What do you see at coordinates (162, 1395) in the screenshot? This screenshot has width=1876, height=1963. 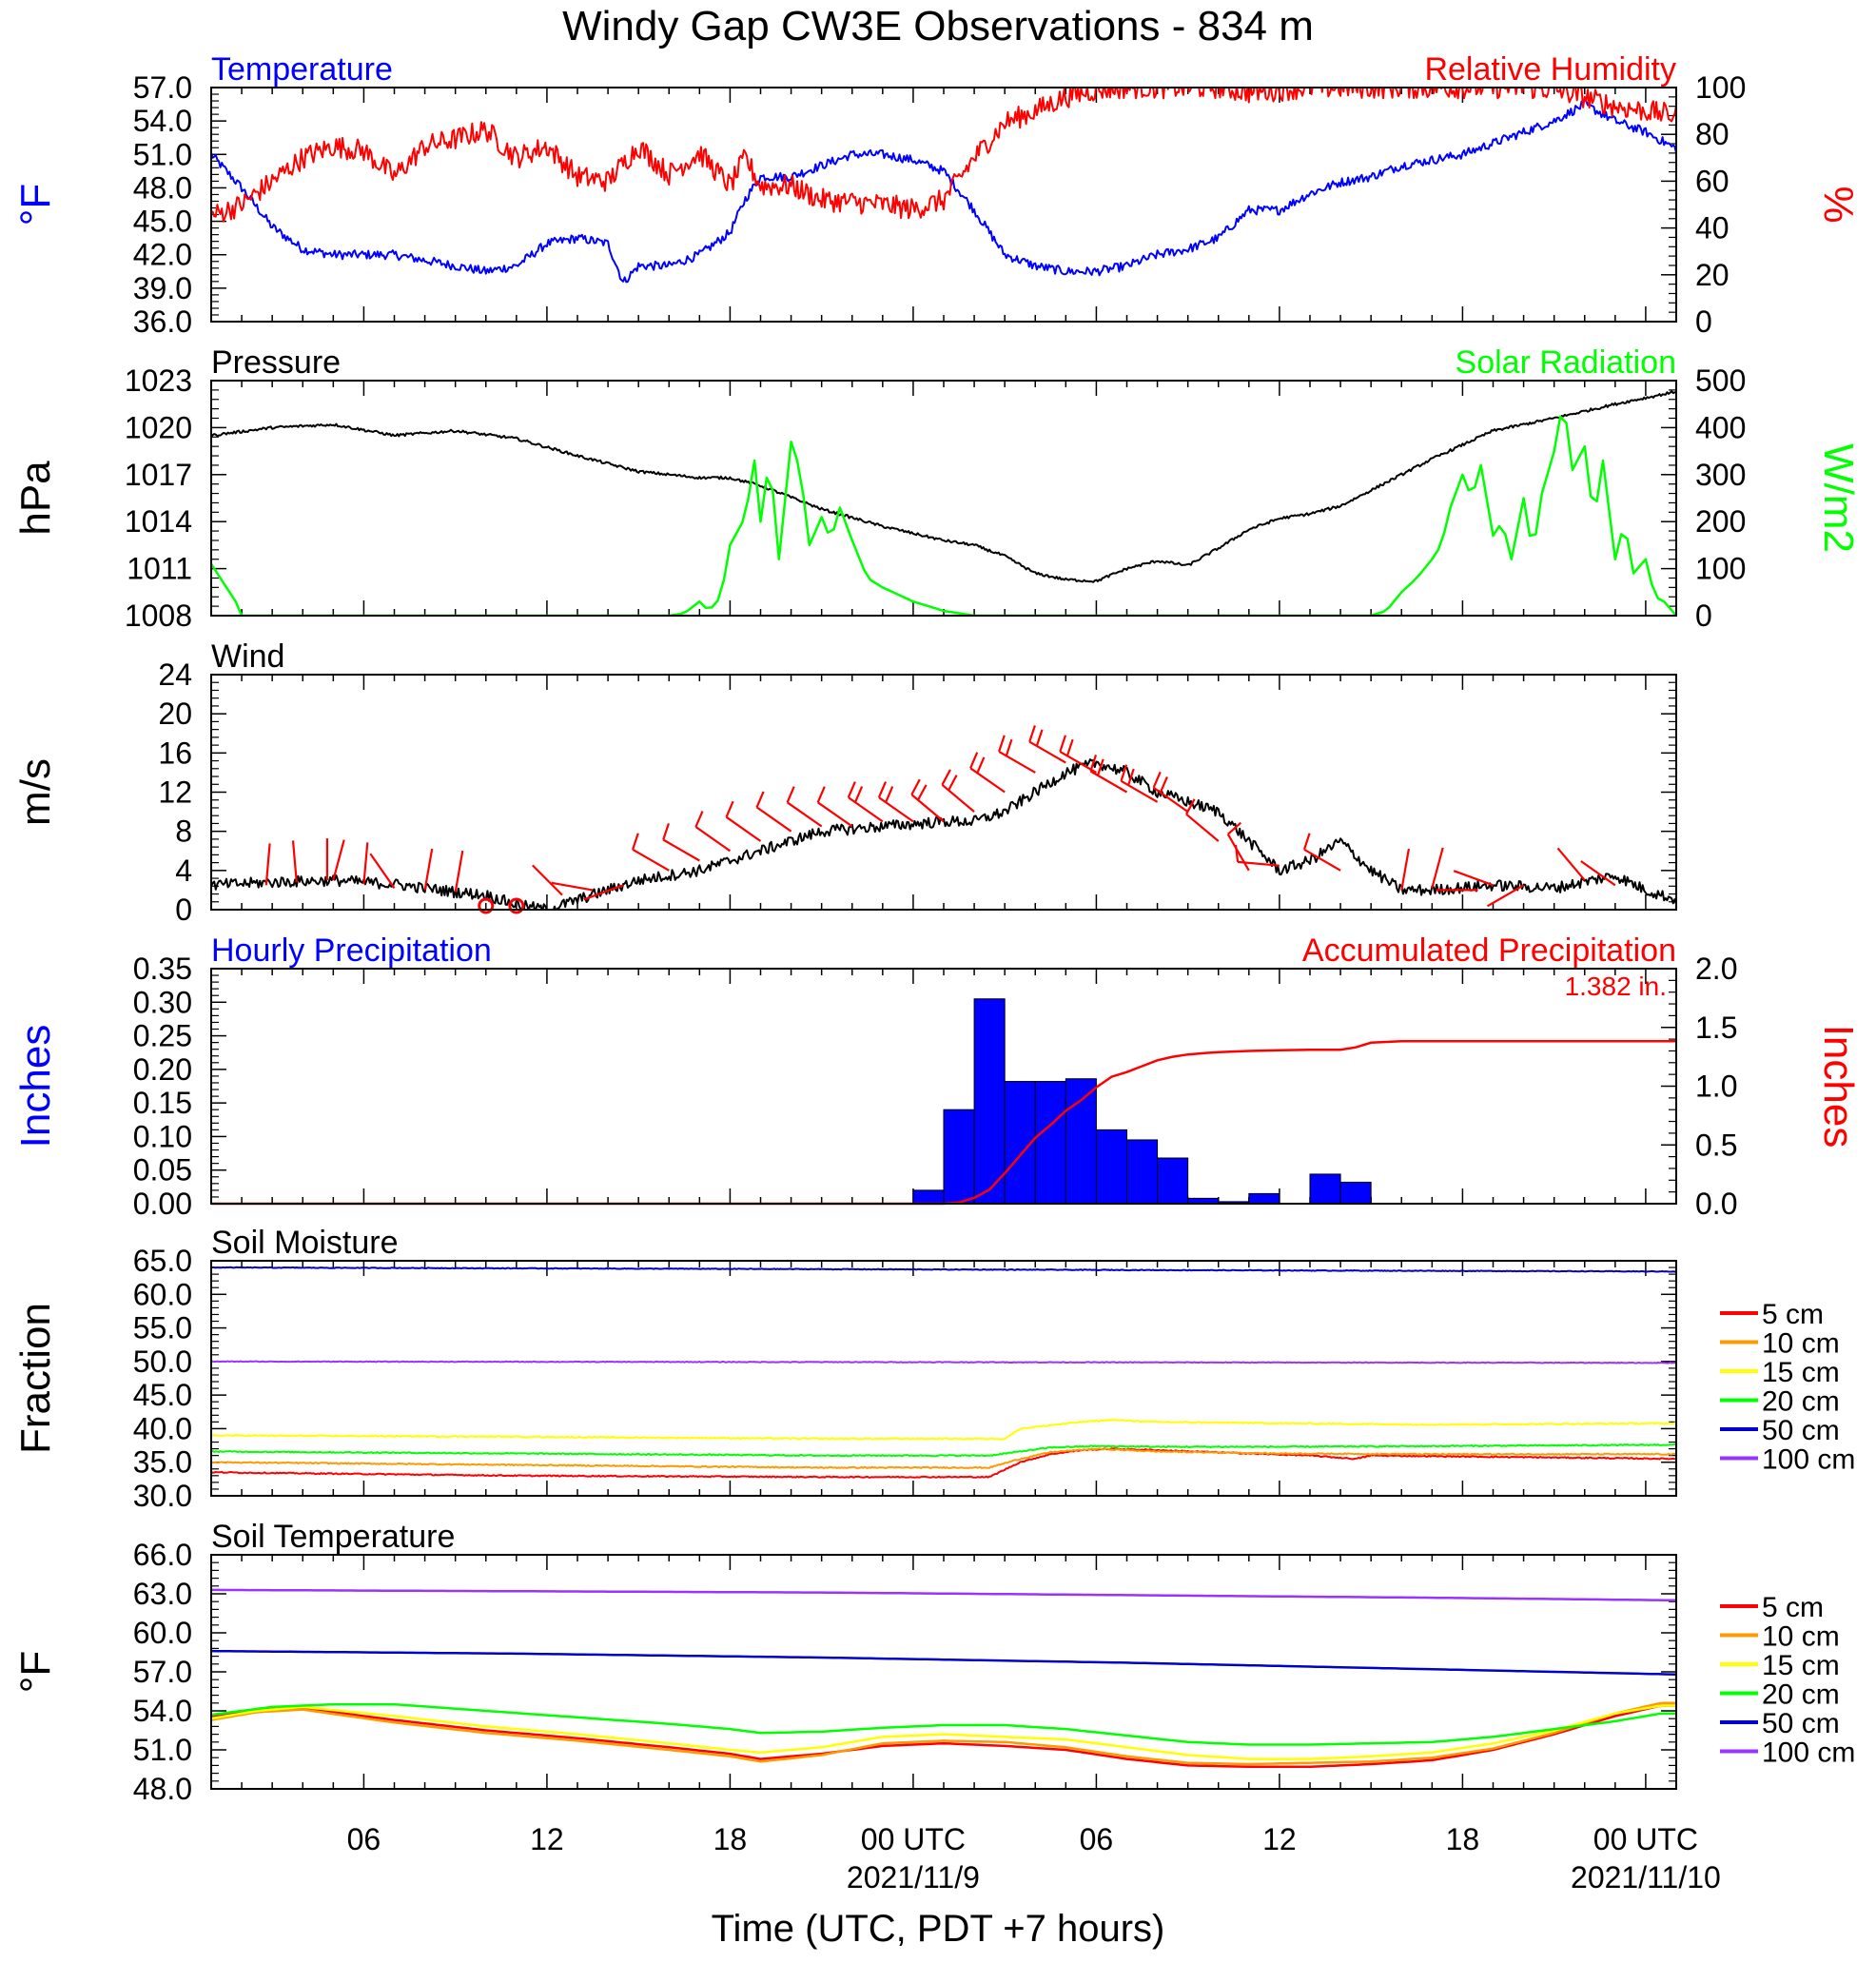 I see `y-tick-label-left: 45.0` at bounding box center [162, 1395].